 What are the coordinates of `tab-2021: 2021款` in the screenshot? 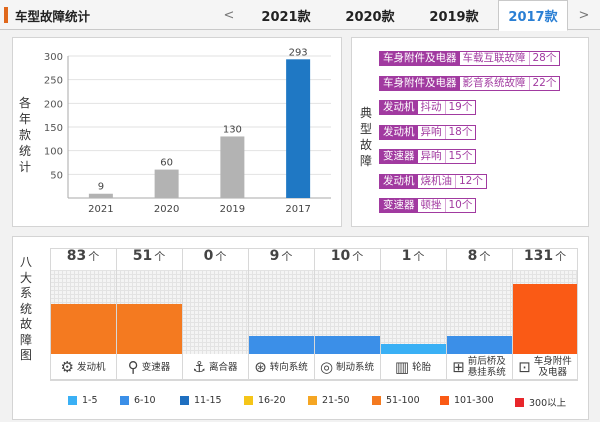 It's located at (286, 17).